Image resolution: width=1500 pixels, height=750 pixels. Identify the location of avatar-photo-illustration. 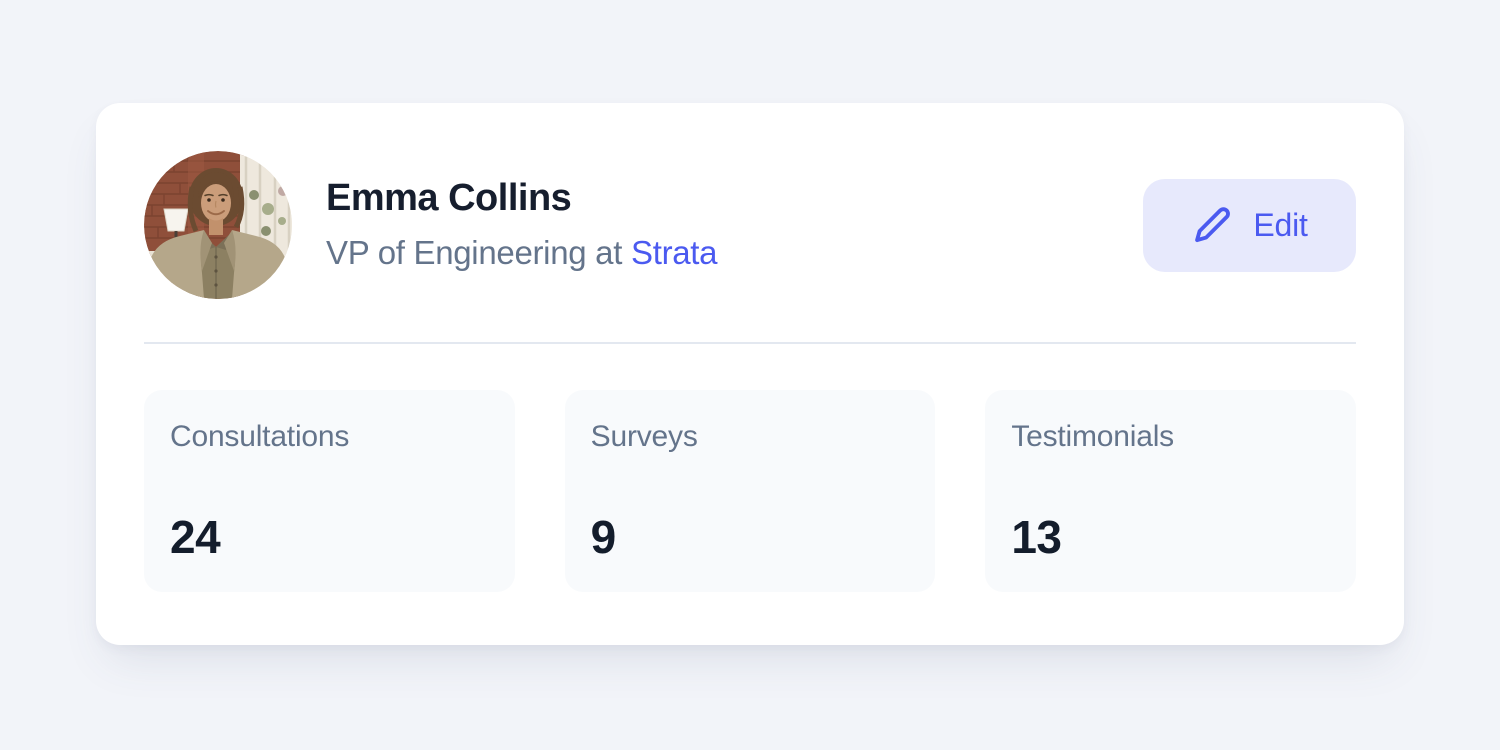
(218, 225).